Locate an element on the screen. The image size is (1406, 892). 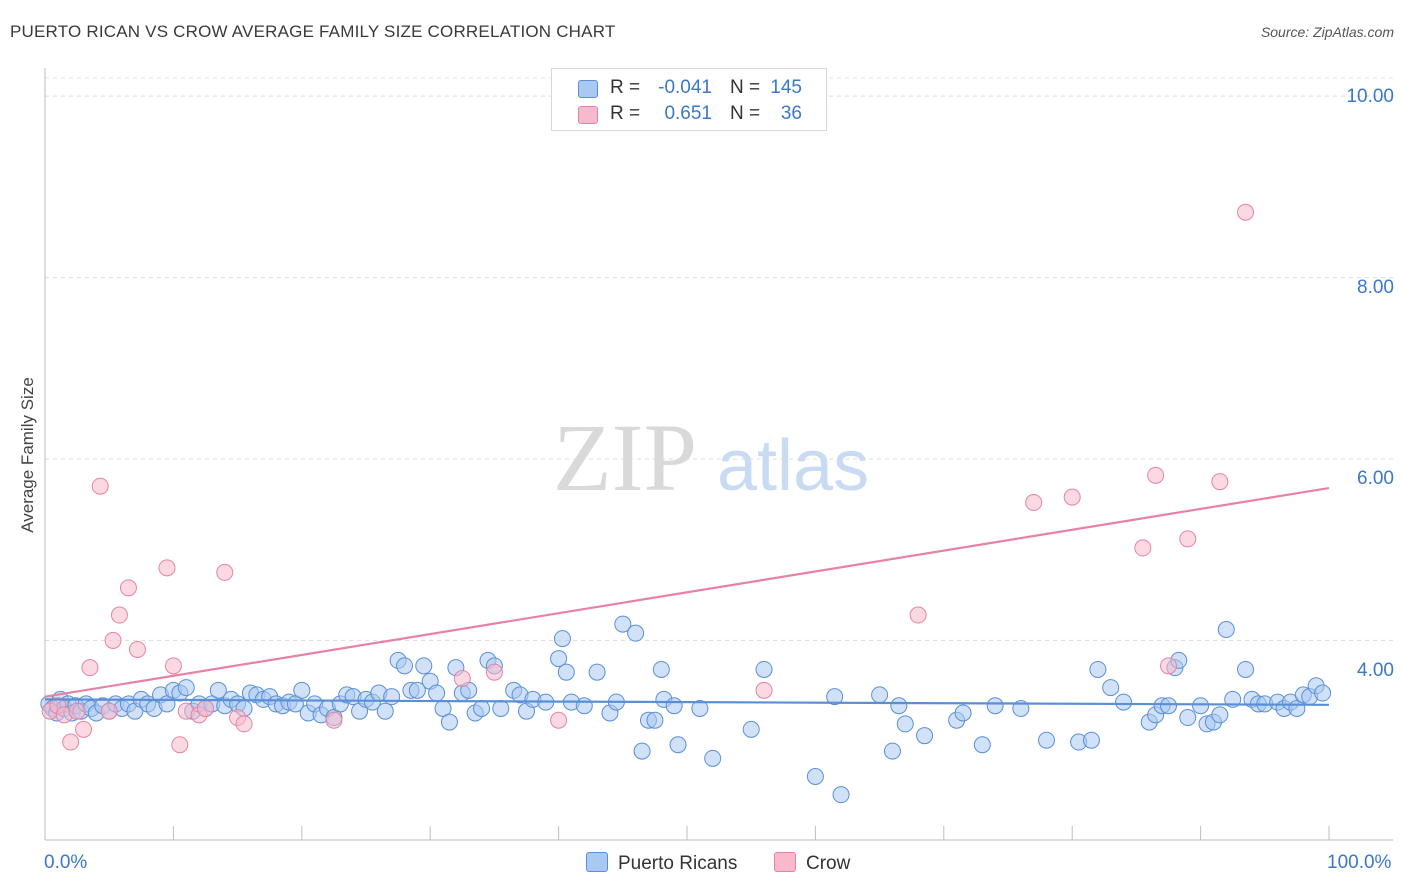
legend-n-value: 145 is located at coordinates (786, 87).